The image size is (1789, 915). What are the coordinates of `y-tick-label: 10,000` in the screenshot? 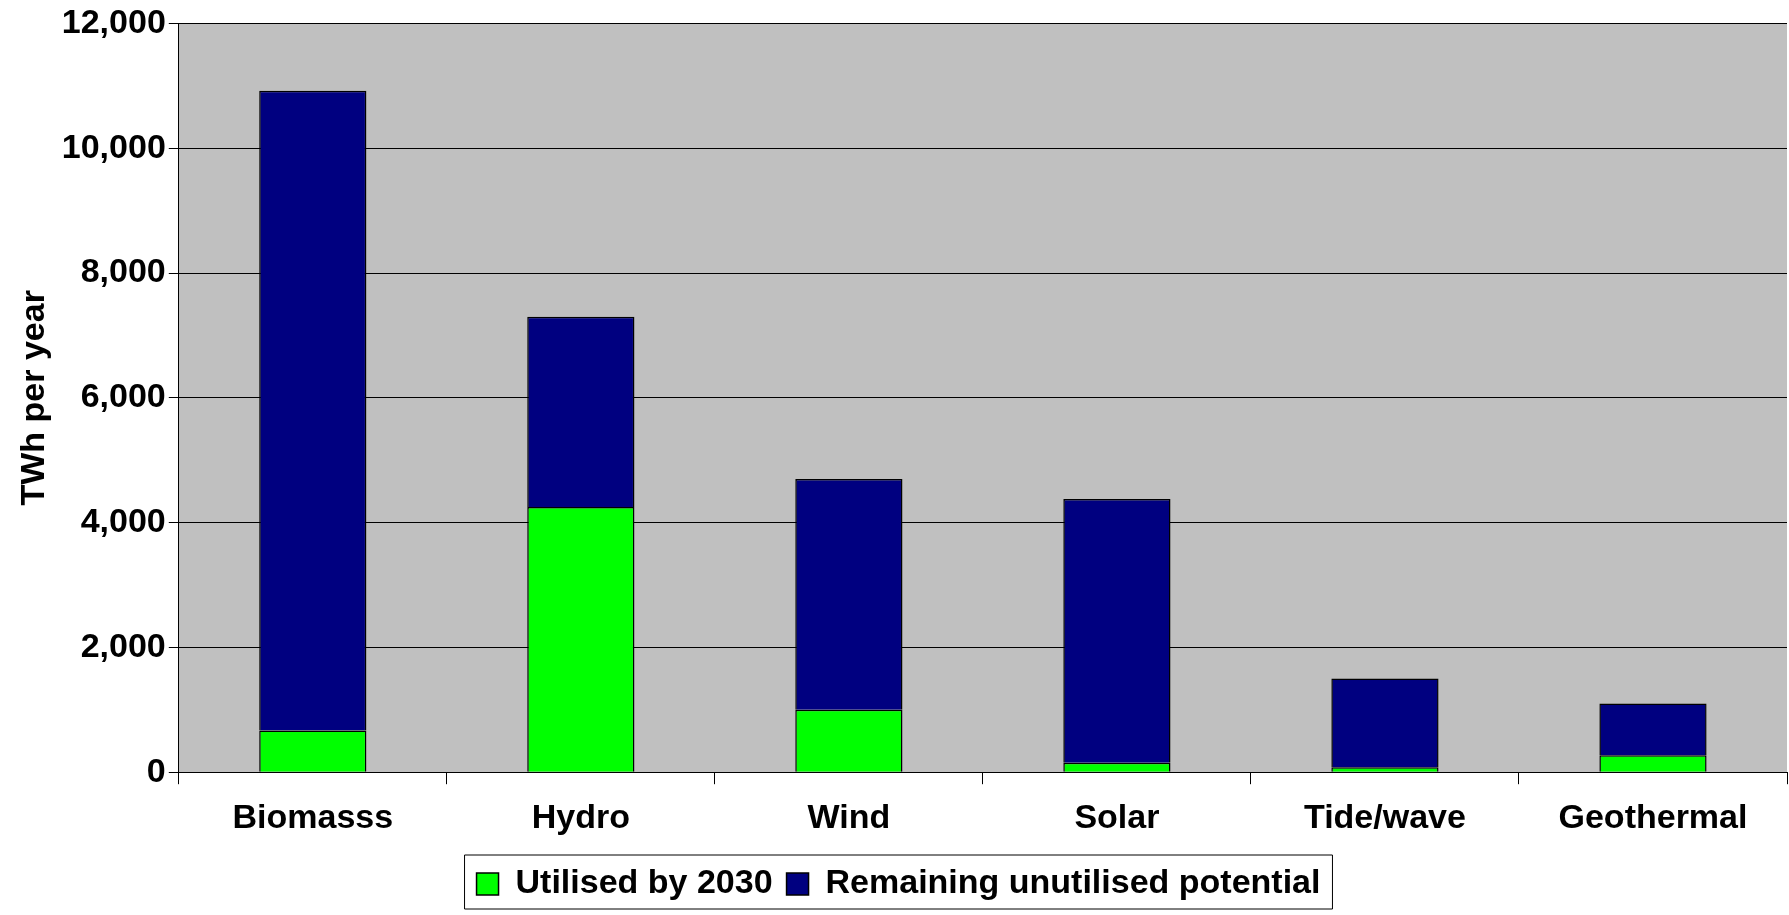 It's located at (113, 145).